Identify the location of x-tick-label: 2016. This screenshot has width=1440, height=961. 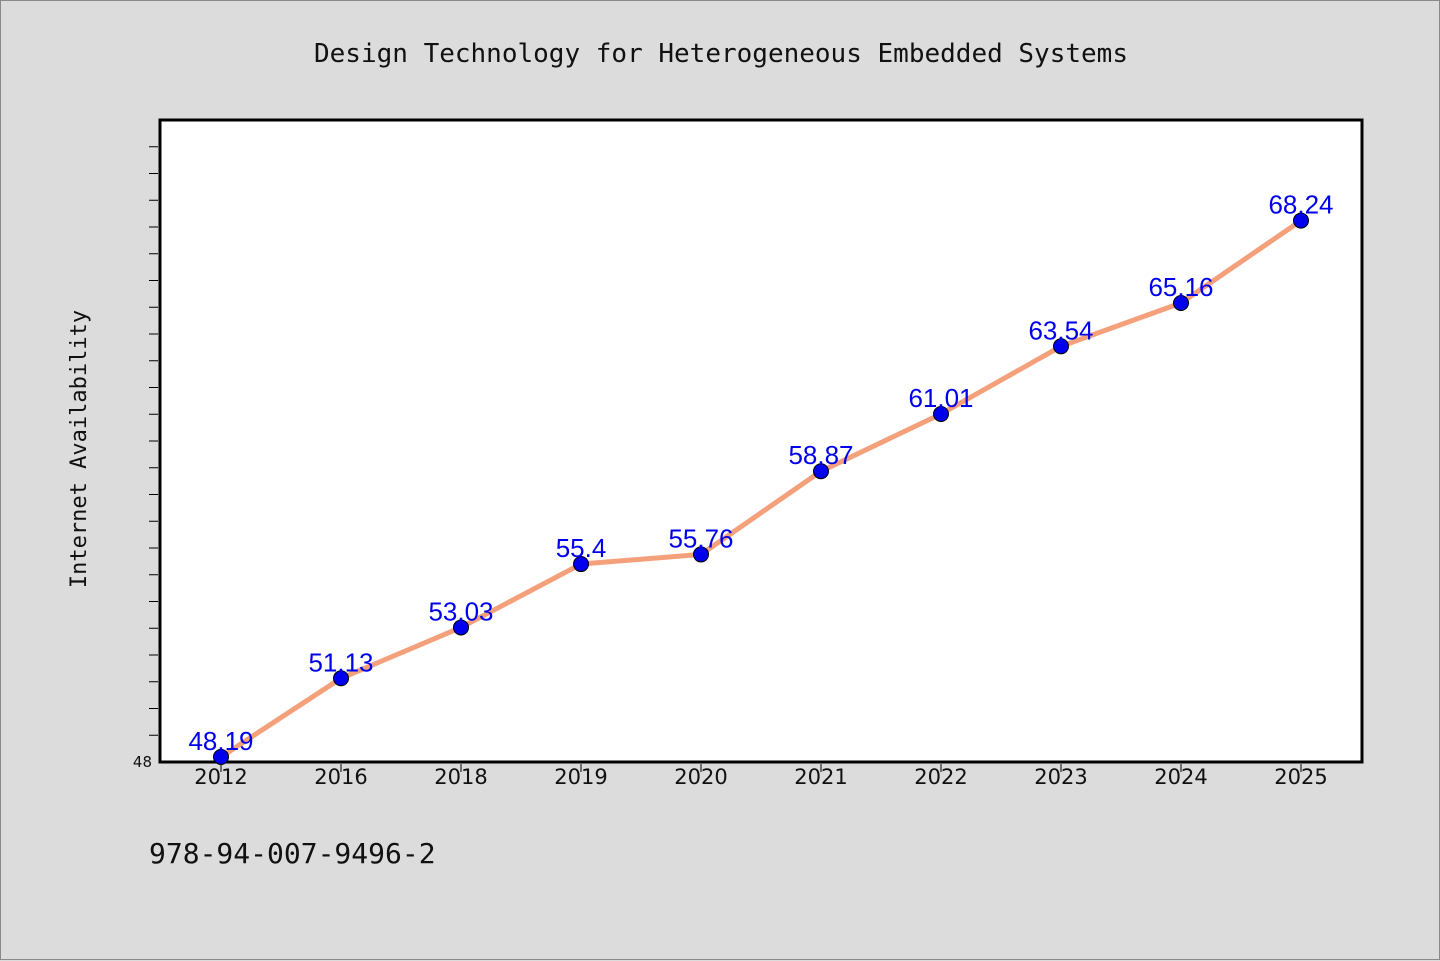
(340, 777).